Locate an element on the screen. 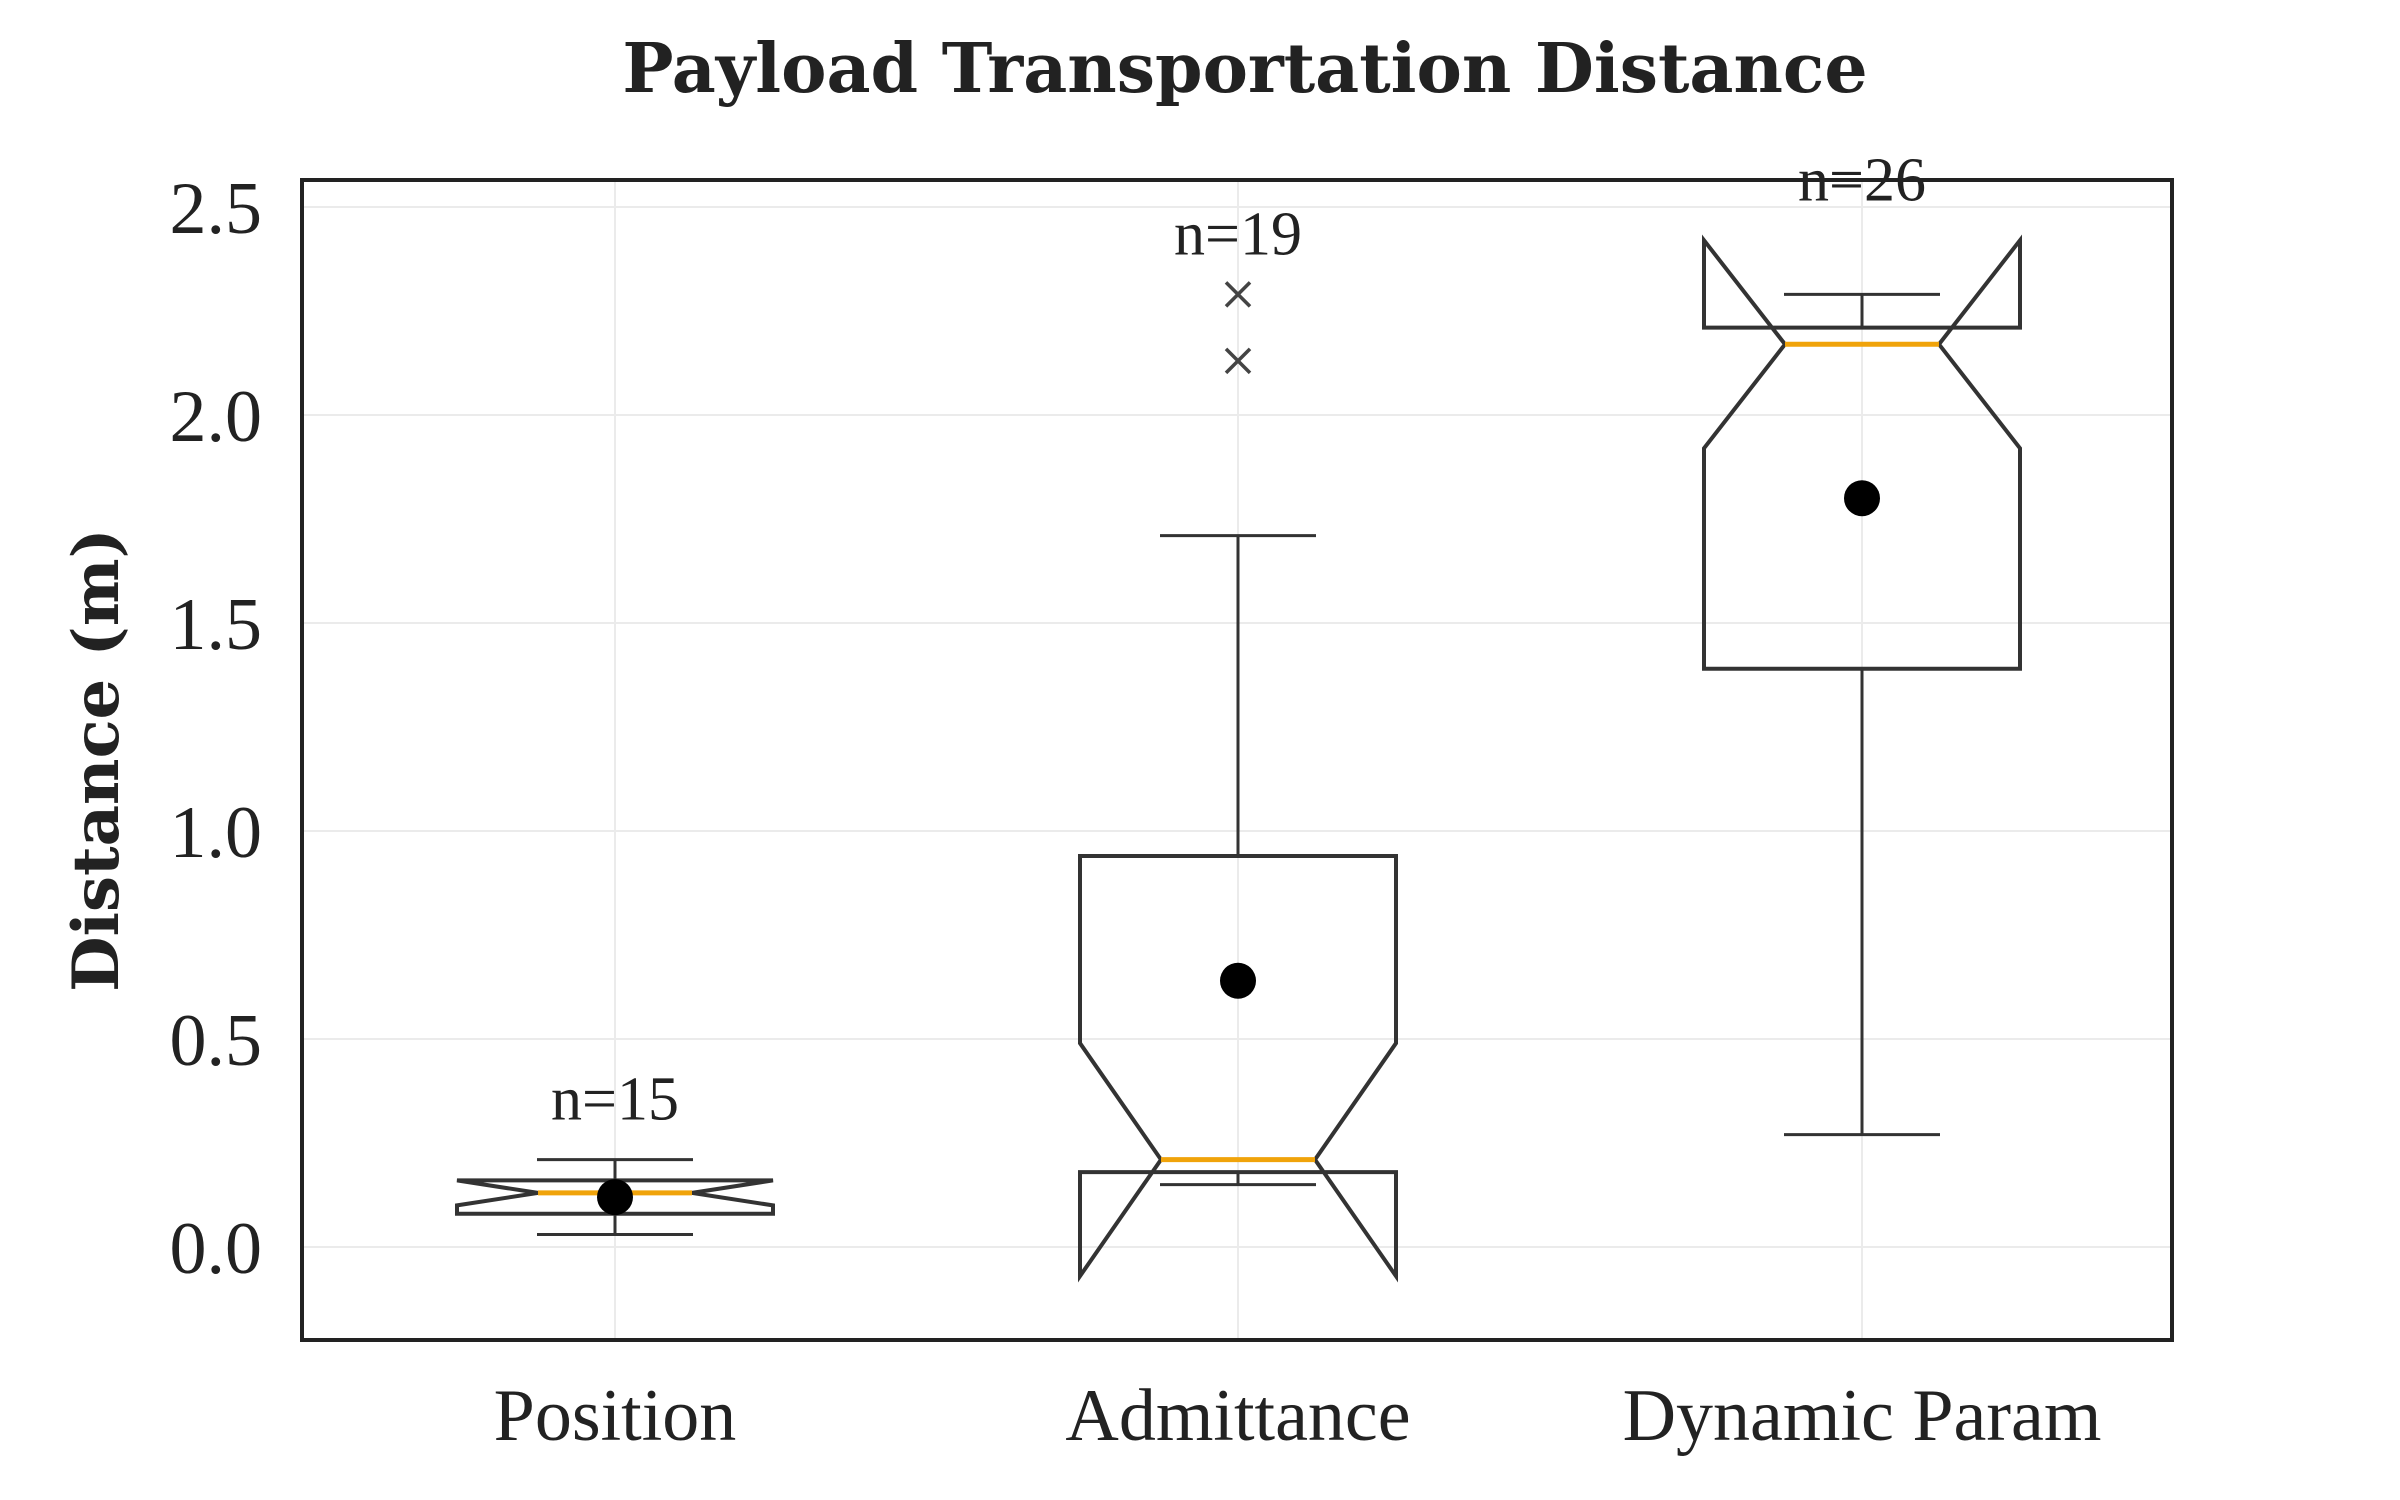 The height and width of the screenshot is (1500, 2400). box-position: n=15 is located at coordinates (615, 1151).